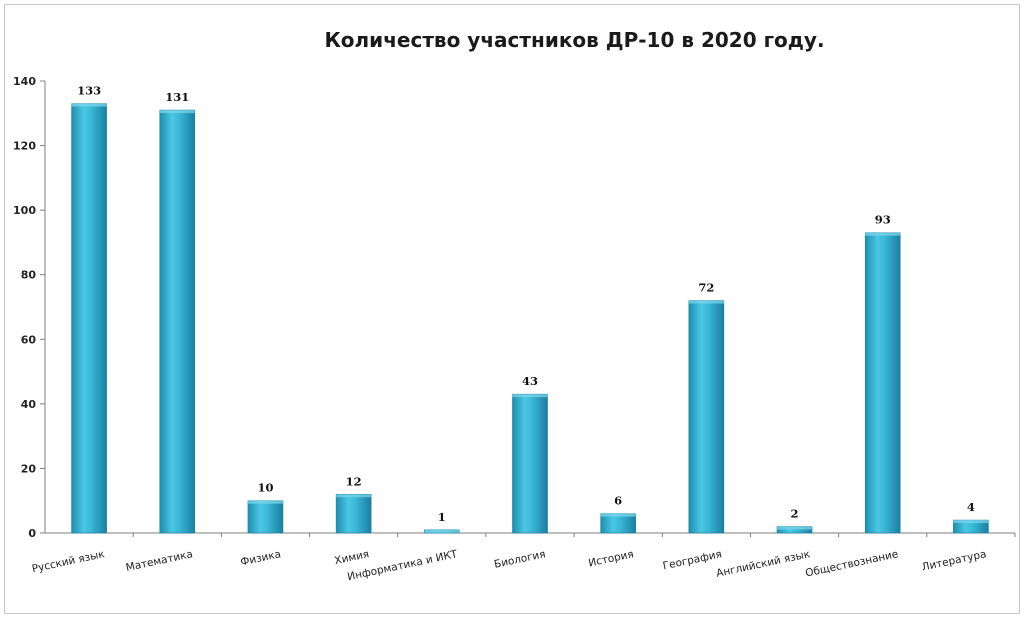  Describe the element at coordinates (260, 558) in the screenshot. I see `category-label: Физика` at that location.